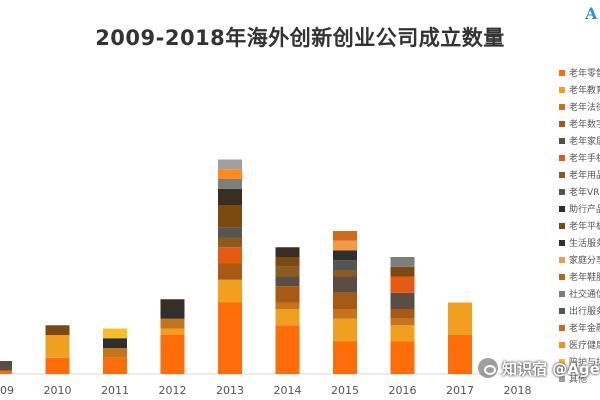  Describe the element at coordinates (345, 390) in the screenshot. I see `x-tick-label: 2015` at that location.